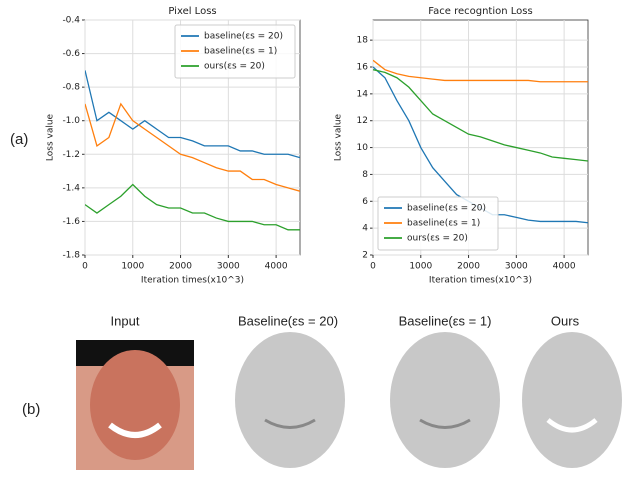  Describe the element at coordinates (480, 11) in the screenshot. I see `chart-title: Face recogntion Loss` at that location.